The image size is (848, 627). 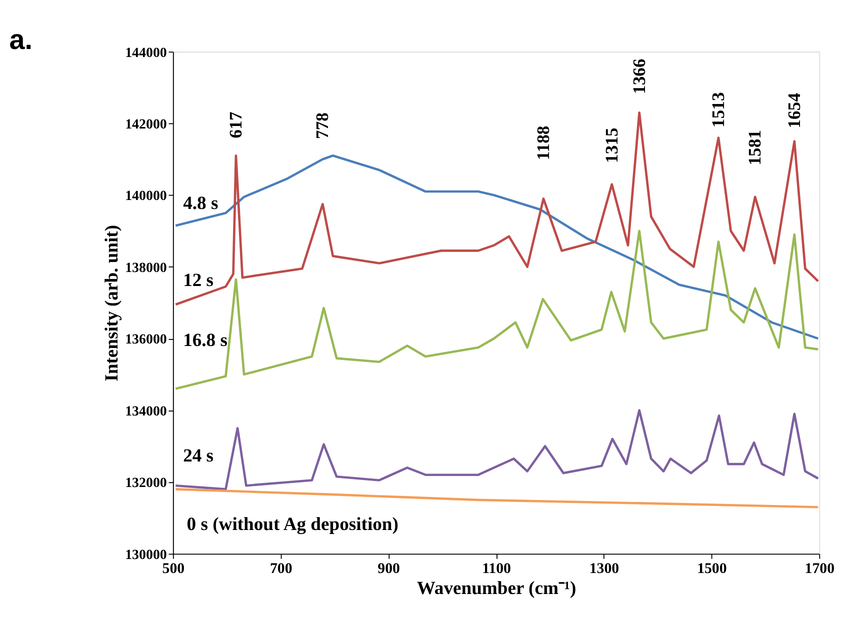 I want to click on annotation: 778, so click(x=322, y=126).